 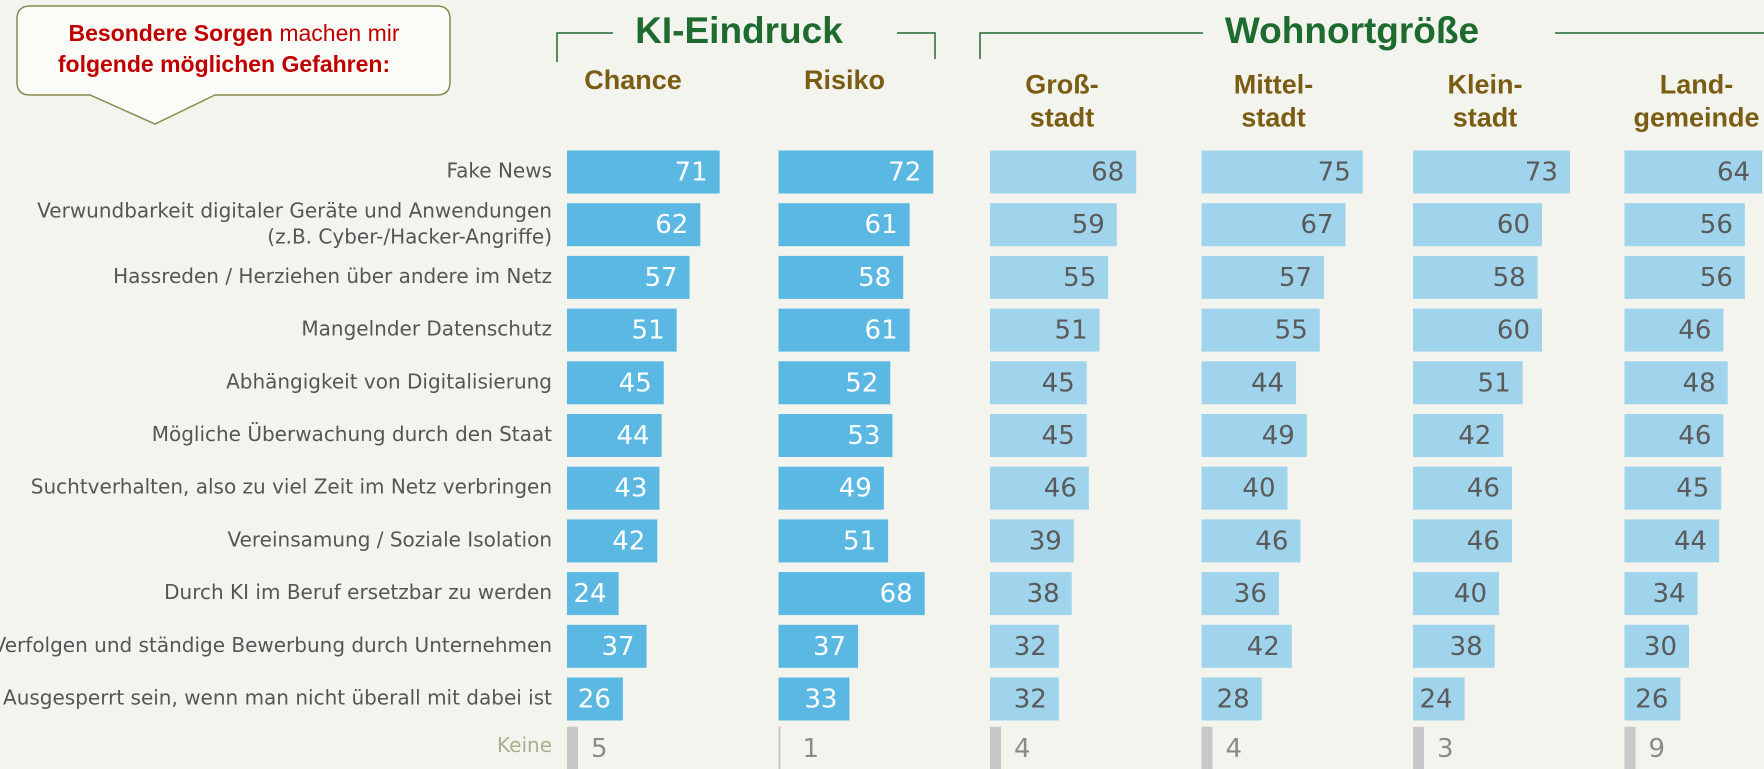 What do you see at coordinates (1273, 101) in the screenshot?
I see `column-header: Mittel-stadt` at bounding box center [1273, 101].